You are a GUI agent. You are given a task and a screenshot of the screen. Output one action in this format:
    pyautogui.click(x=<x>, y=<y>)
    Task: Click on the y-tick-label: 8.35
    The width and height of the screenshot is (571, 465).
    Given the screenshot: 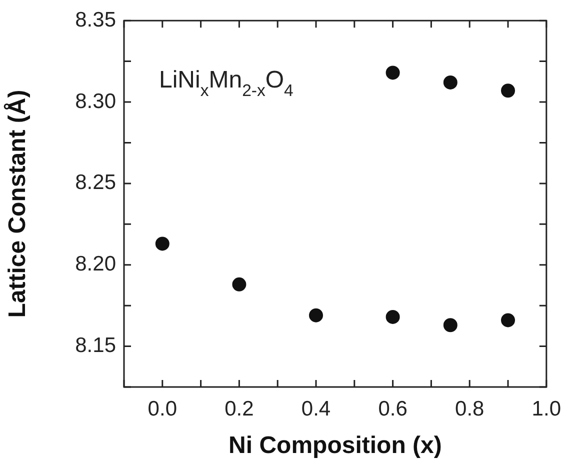 What is the action you would take?
    pyautogui.click(x=95, y=20)
    